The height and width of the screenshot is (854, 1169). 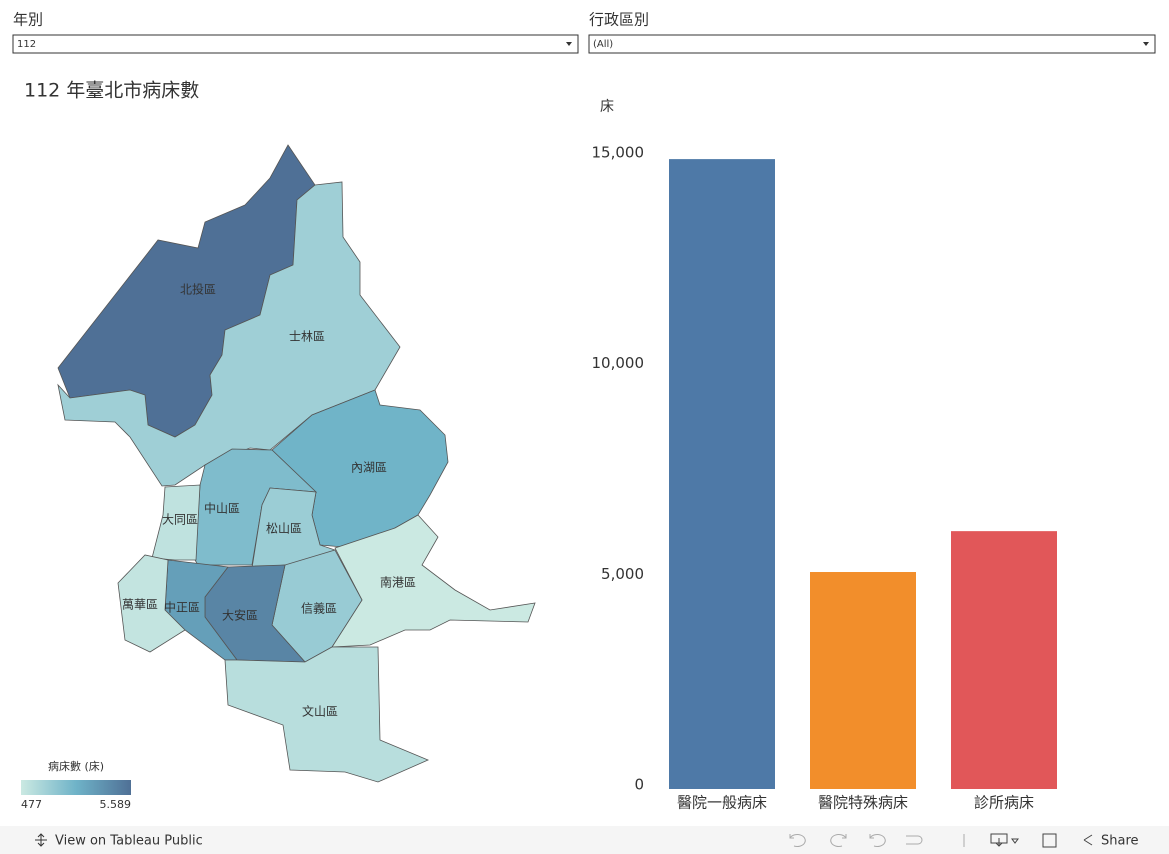 I want to click on district-label: 大同區, so click(x=180, y=520).